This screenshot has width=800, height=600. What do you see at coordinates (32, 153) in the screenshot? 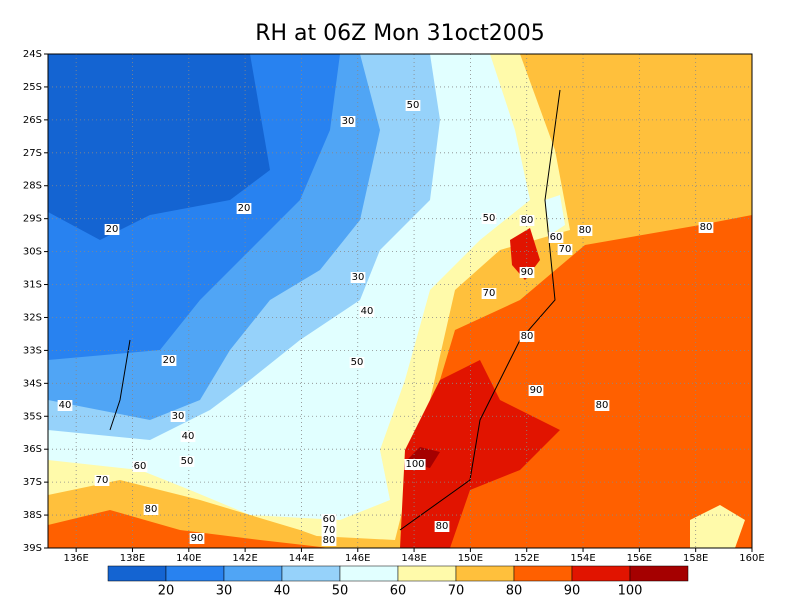
I see `y-tick-label: 27S` at bounding box center [32, 153].